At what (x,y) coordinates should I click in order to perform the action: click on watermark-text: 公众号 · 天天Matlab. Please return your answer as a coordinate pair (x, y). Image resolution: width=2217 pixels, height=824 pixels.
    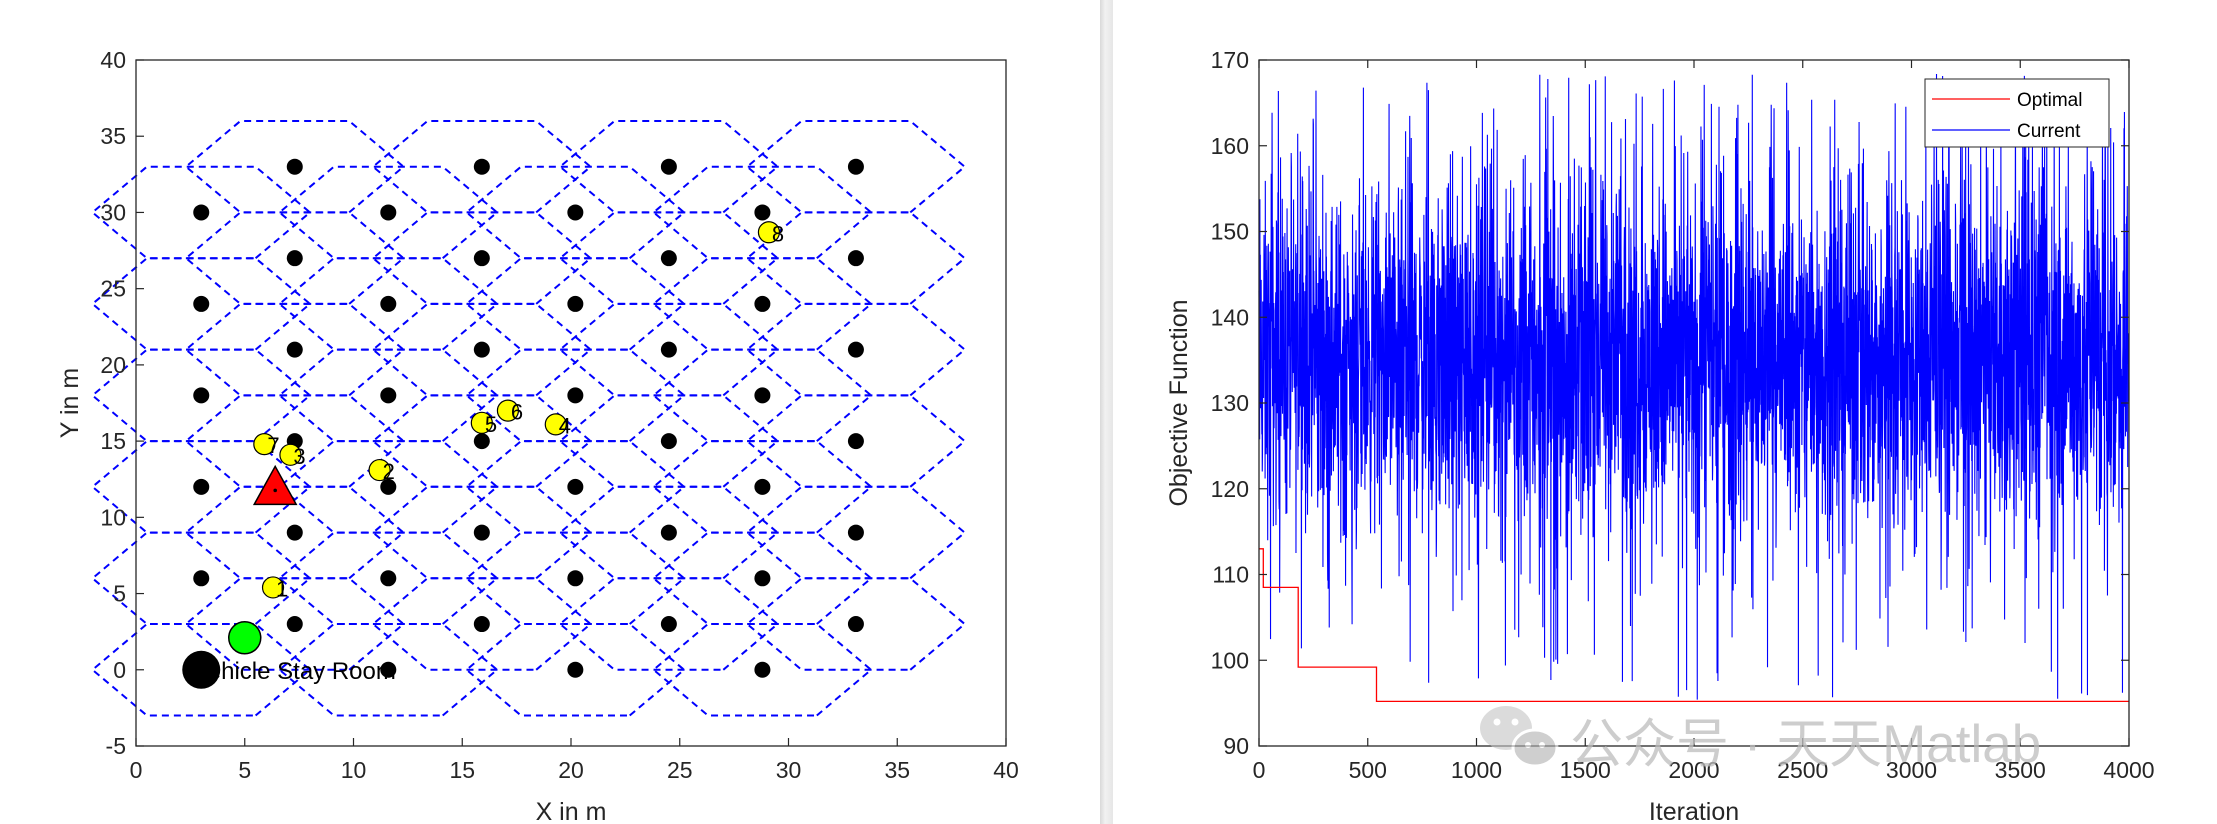
    Looking at the image, I should click on (1805, 744).